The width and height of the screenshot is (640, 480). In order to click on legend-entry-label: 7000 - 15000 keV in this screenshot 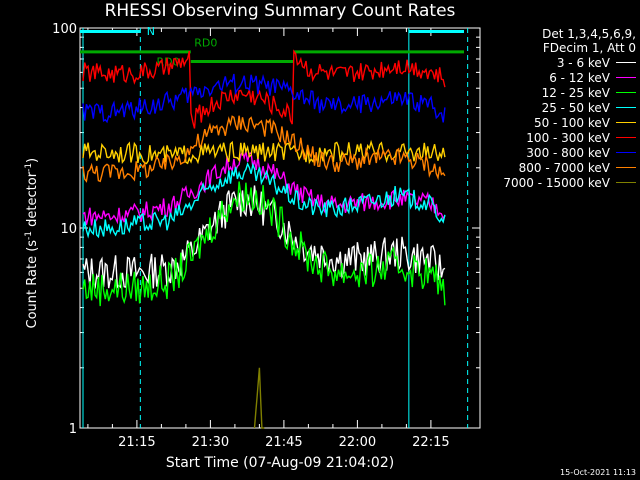, I will do `click(556, 182)`.